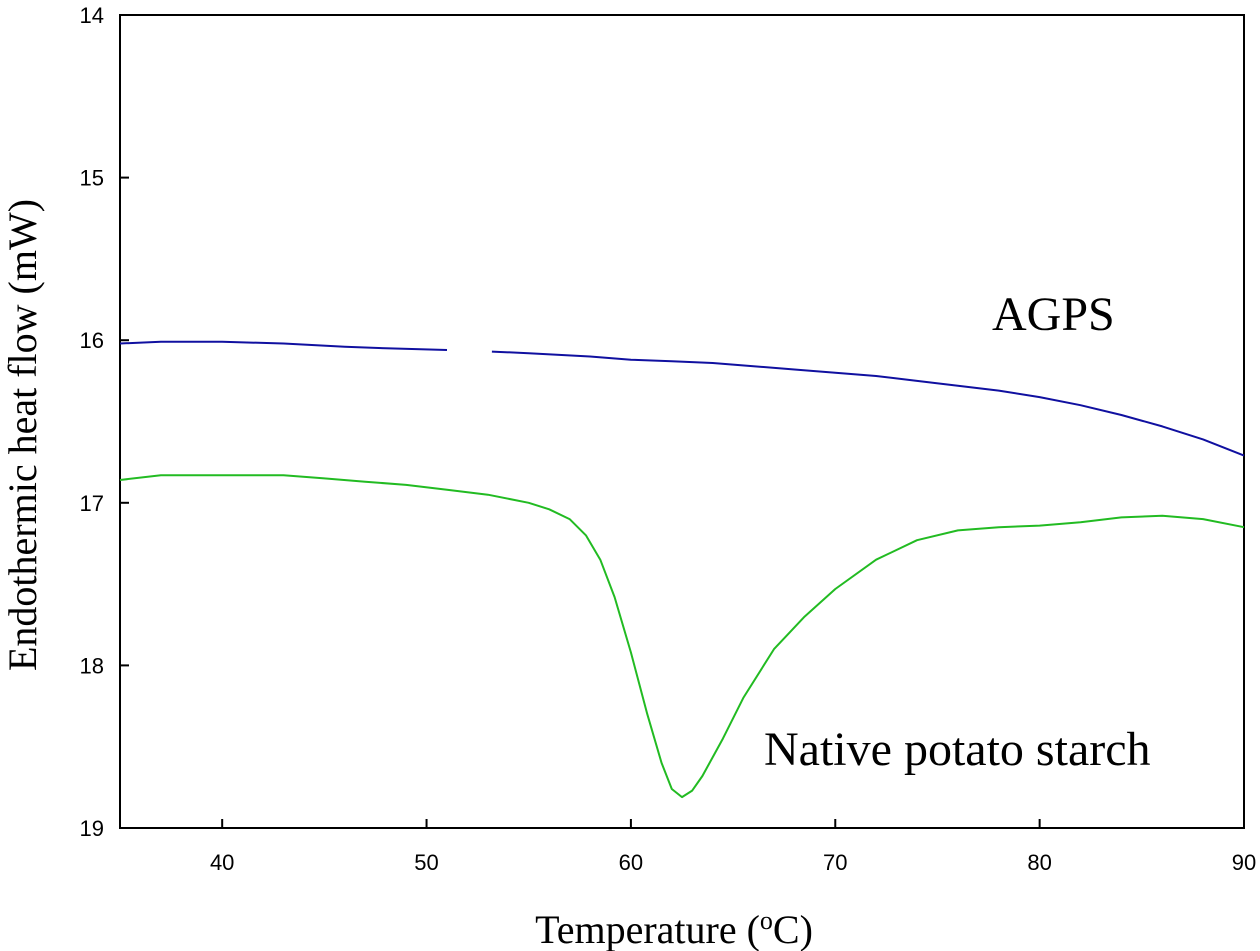 The image size is (1260, 951). Describe the element at coordinates (222, 862) in the screenshot. I see `x-tick-label: 40` at that location.